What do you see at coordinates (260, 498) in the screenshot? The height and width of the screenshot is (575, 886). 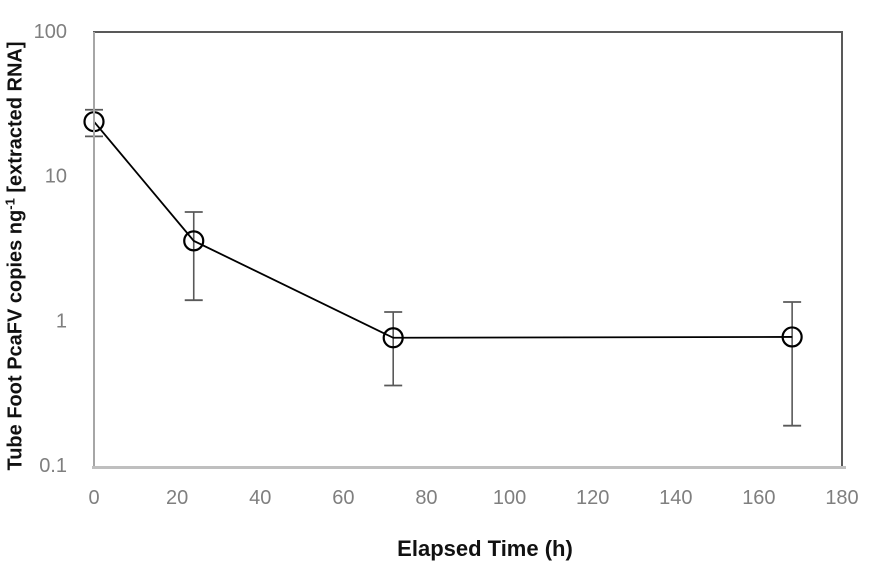 I see `x-tick-label: 40` at bounding box center [260, 498].